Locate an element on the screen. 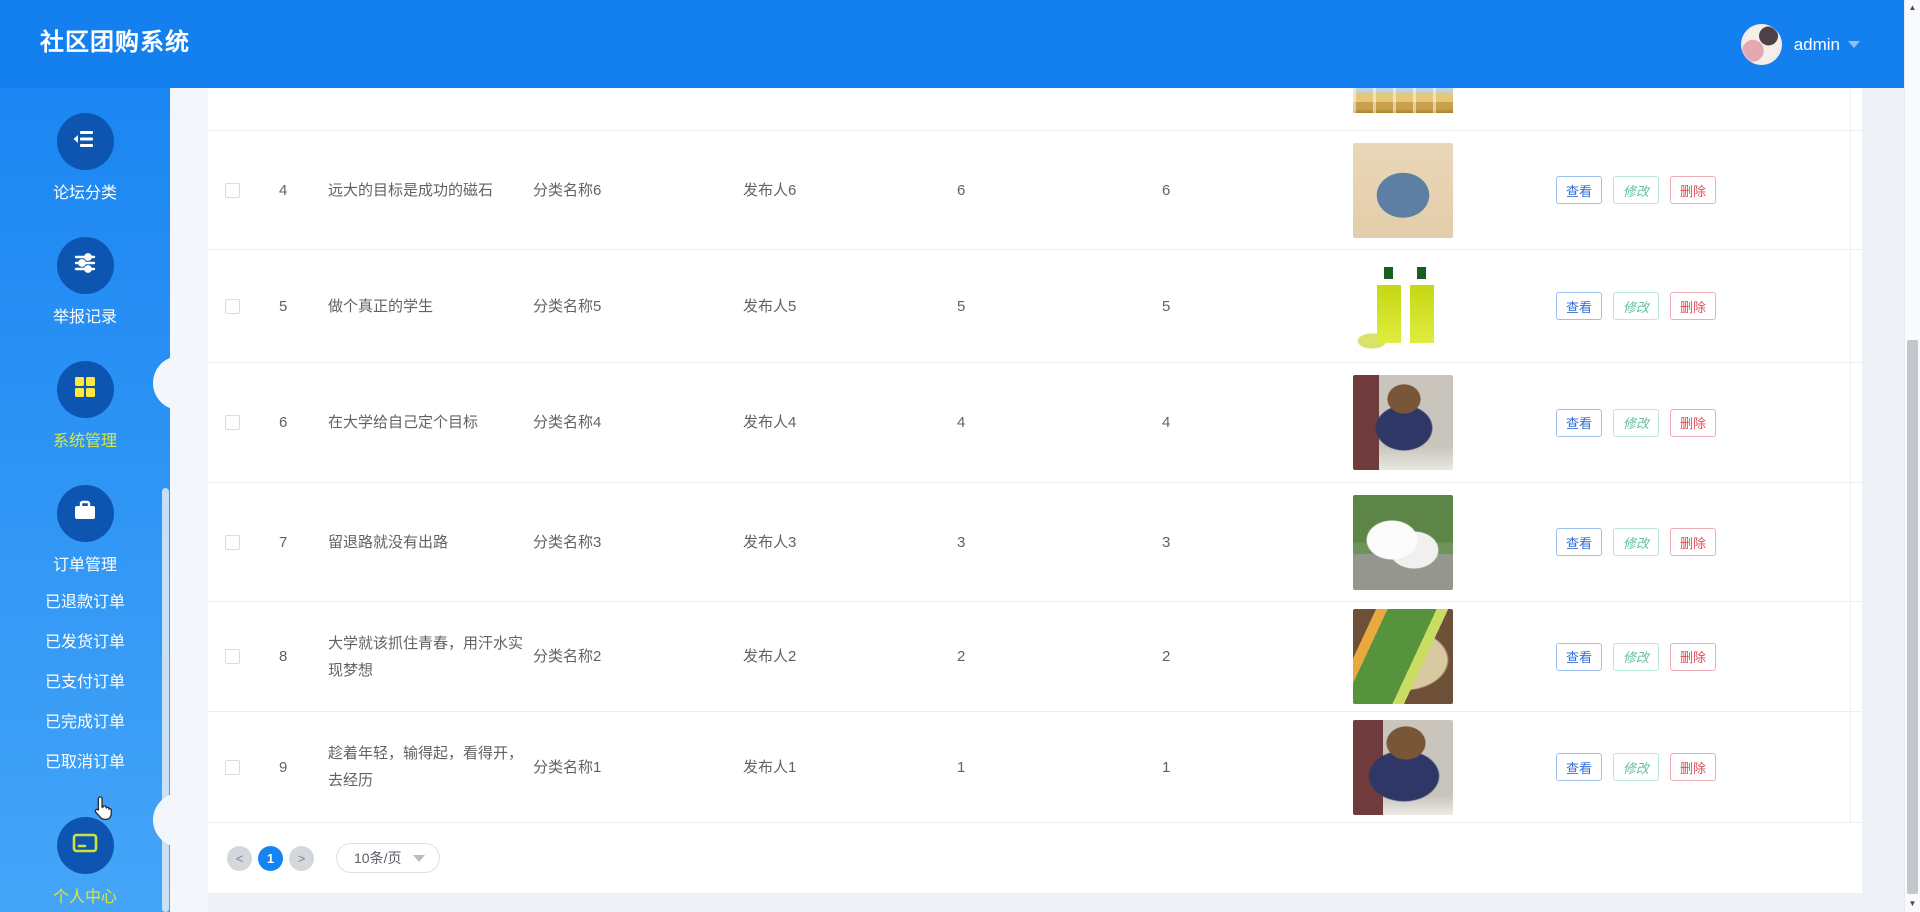  scrollbar-thumb is located at coordinates (1912, 617).